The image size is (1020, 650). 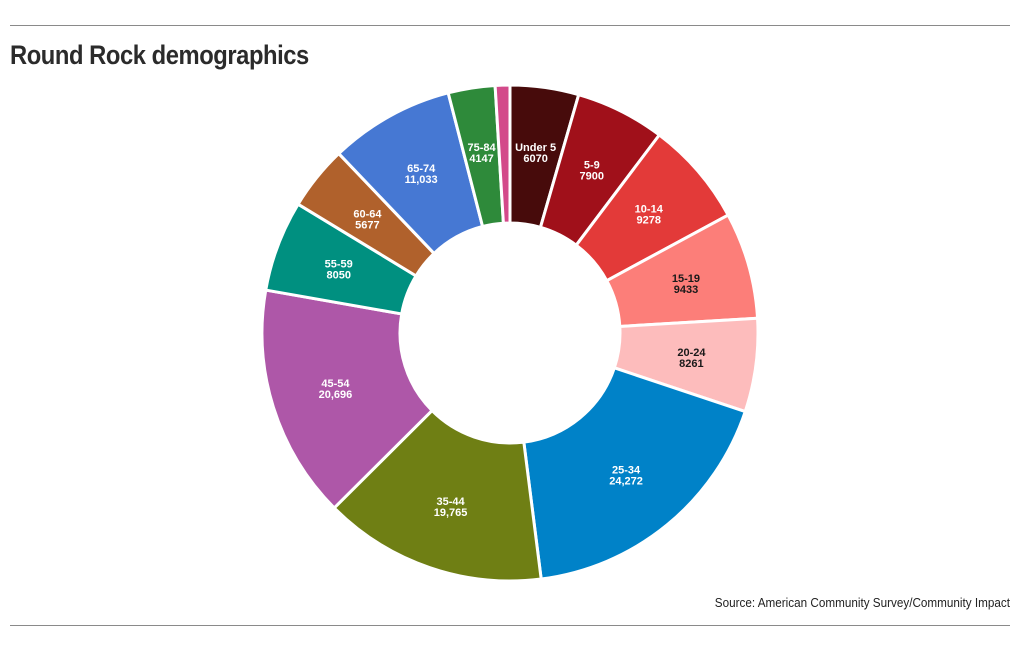 What do you see at coordinates (649, 210) in the screenshot?
I see `slice-label-category: 10-14` at bounding box center [649, 210].